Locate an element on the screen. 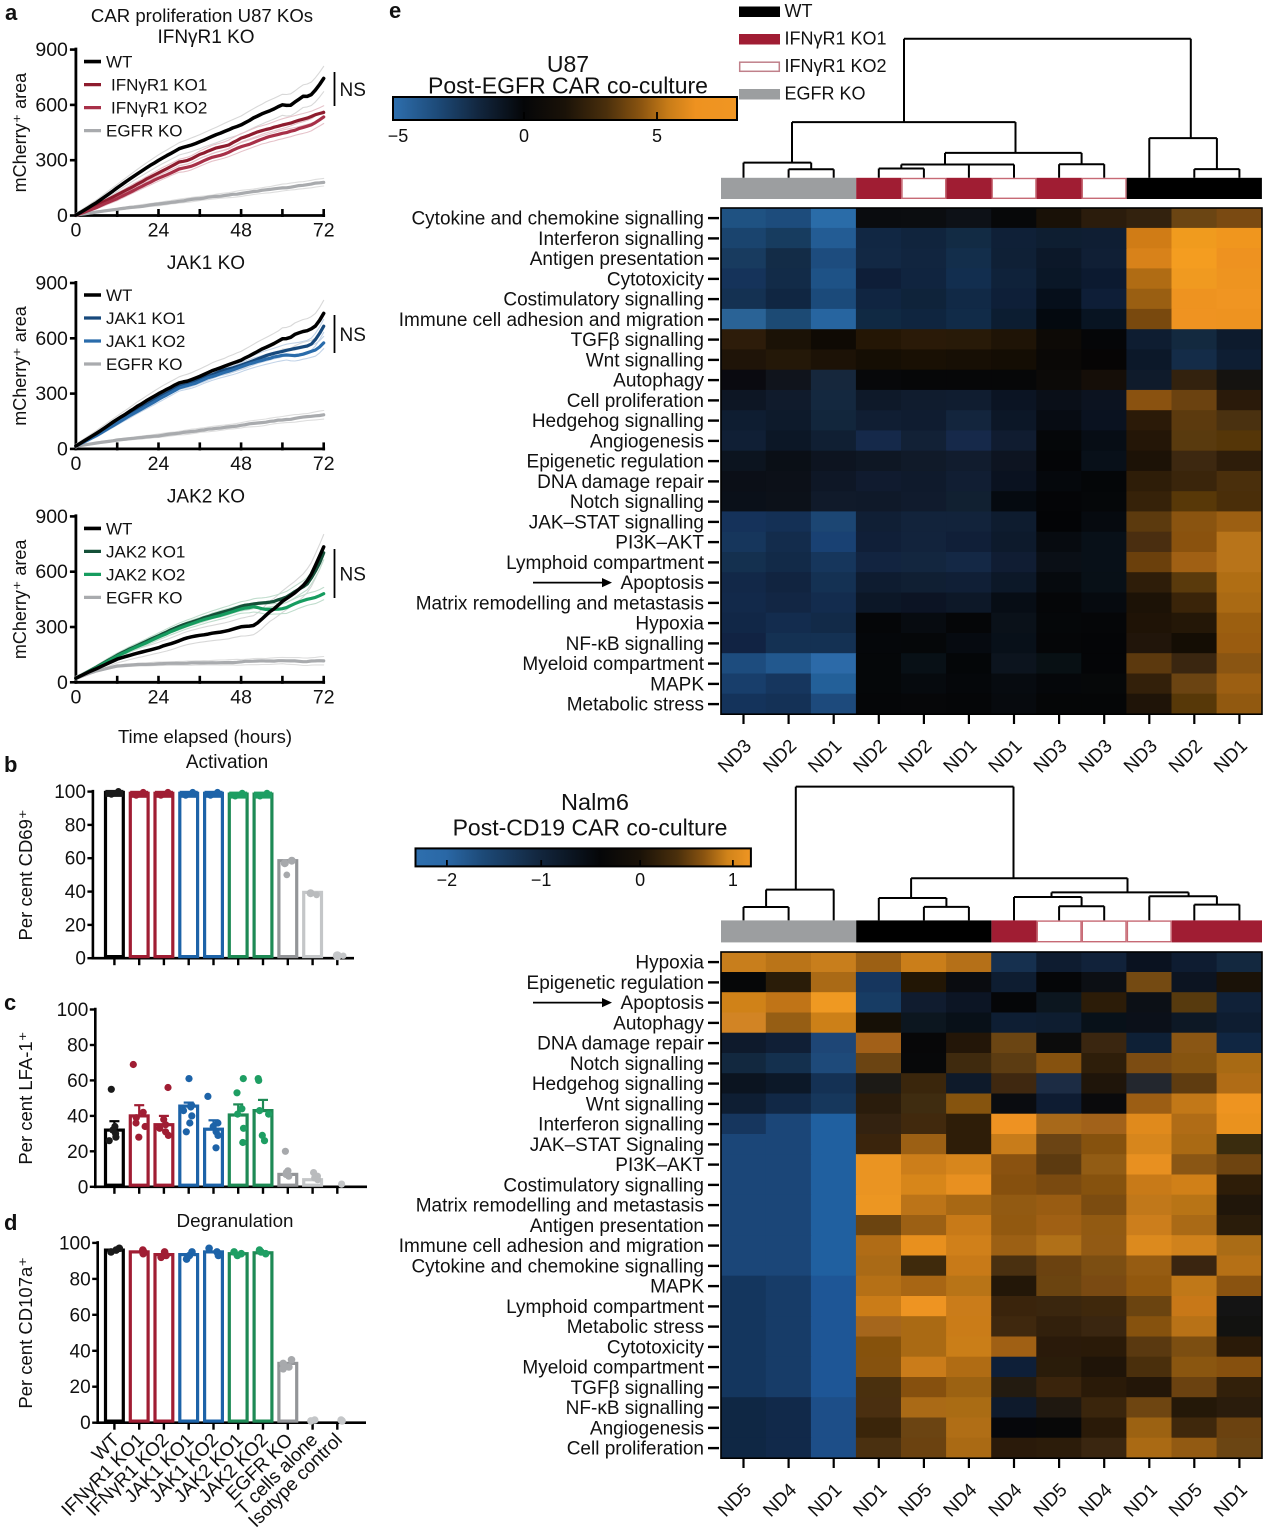 This screenshot has height=1531, width=1269. svg-text: Metabolic stress is located at coordinates (635, 705).